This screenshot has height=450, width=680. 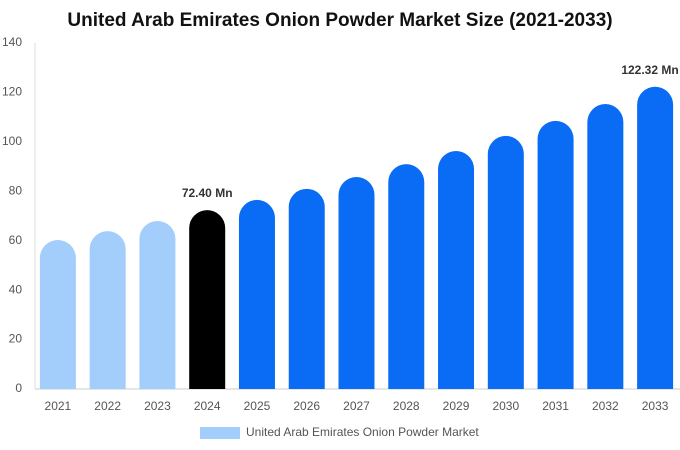 I want to click on y-tick-label: 80, so click(x=16, y=190).